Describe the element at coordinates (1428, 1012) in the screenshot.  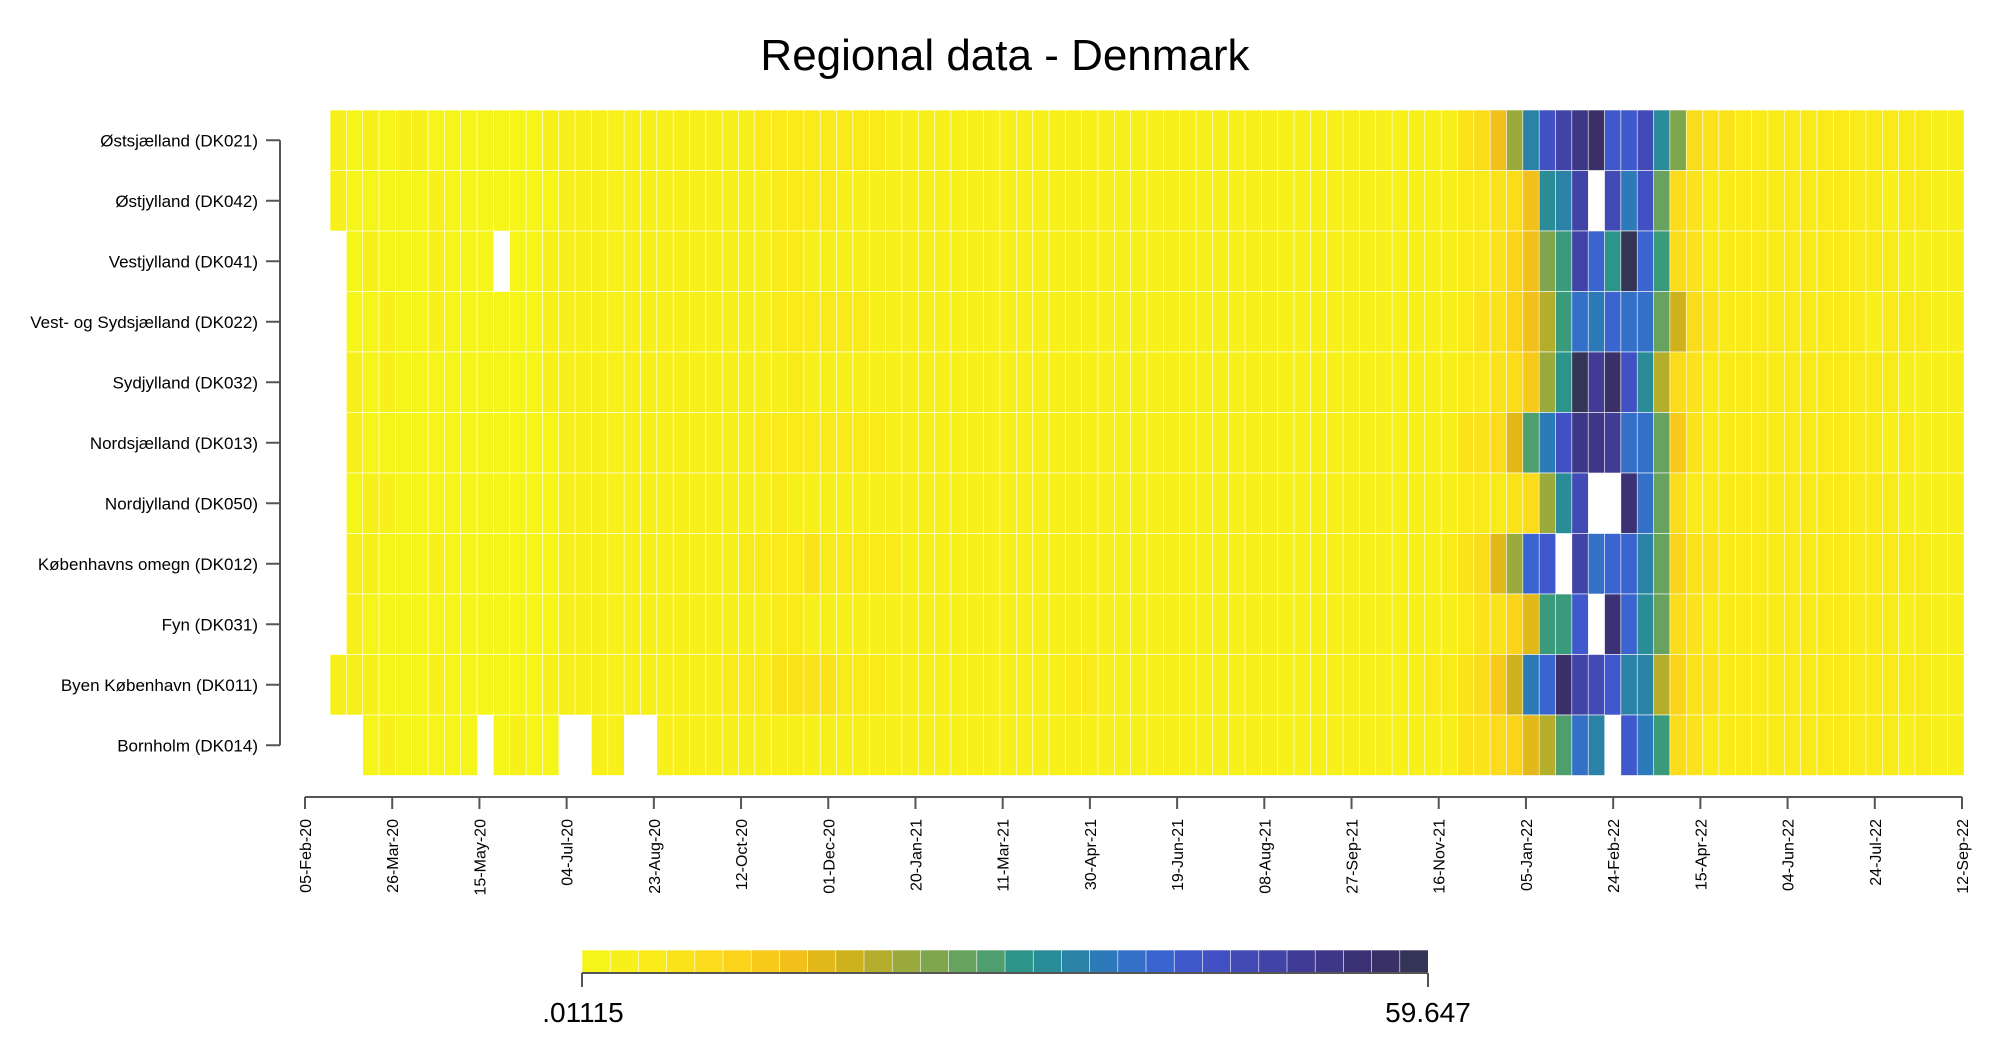
I see `legend-max-label: 59.647` at that location.